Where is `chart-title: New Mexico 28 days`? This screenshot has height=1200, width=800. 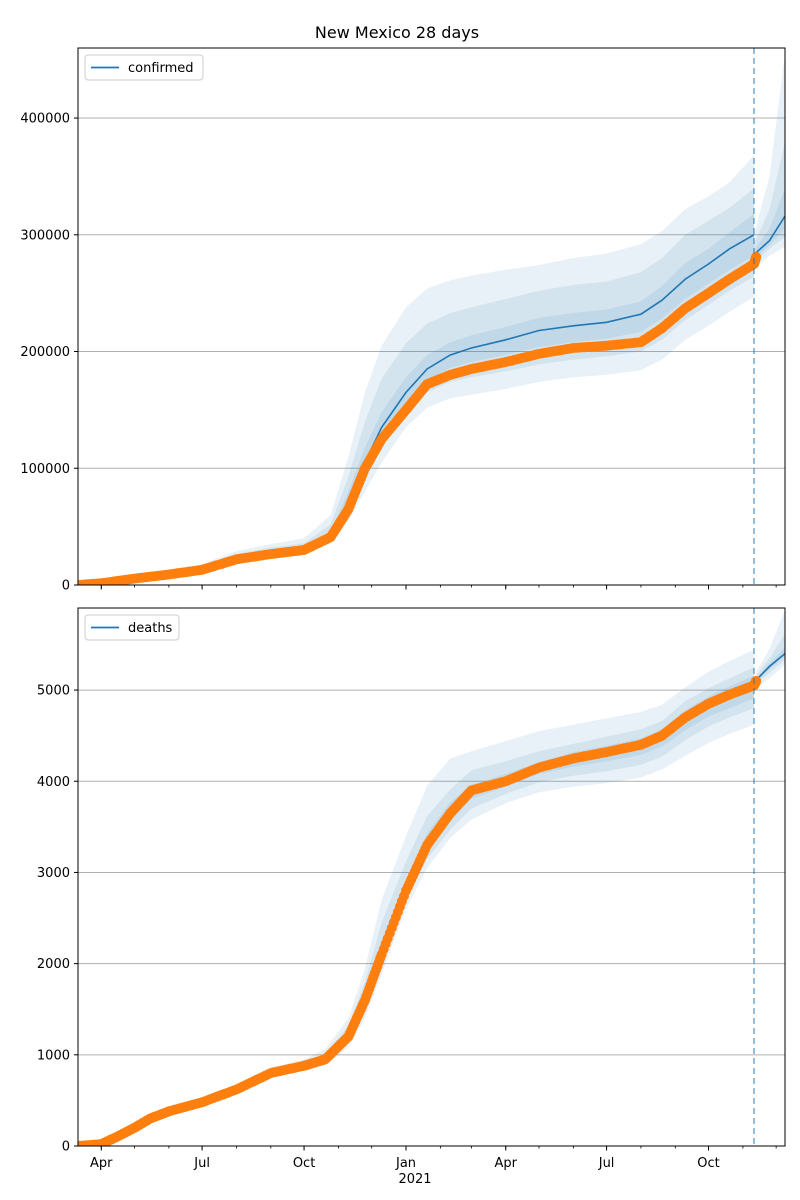
chart-title: New Mexico 28 days is located at coordinates (397, 32).